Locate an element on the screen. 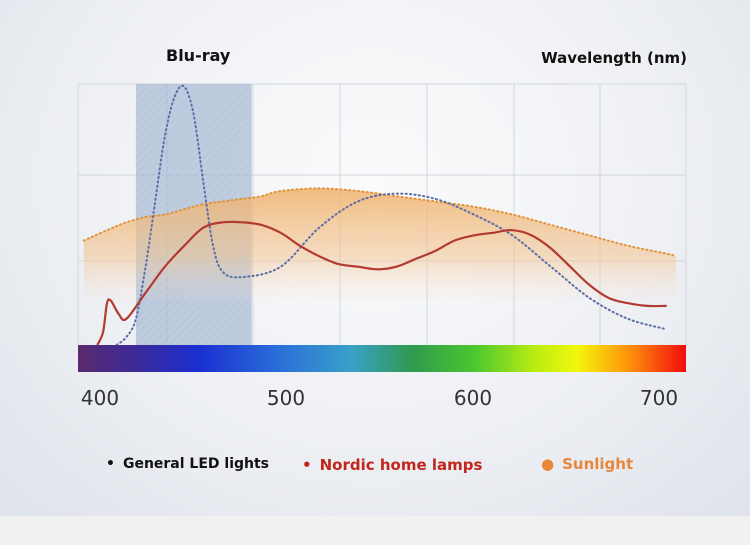 The width and height of the screenshot is (750, 545). legend-label-sunlight: Sunlight is located at coordinates (598, 464).